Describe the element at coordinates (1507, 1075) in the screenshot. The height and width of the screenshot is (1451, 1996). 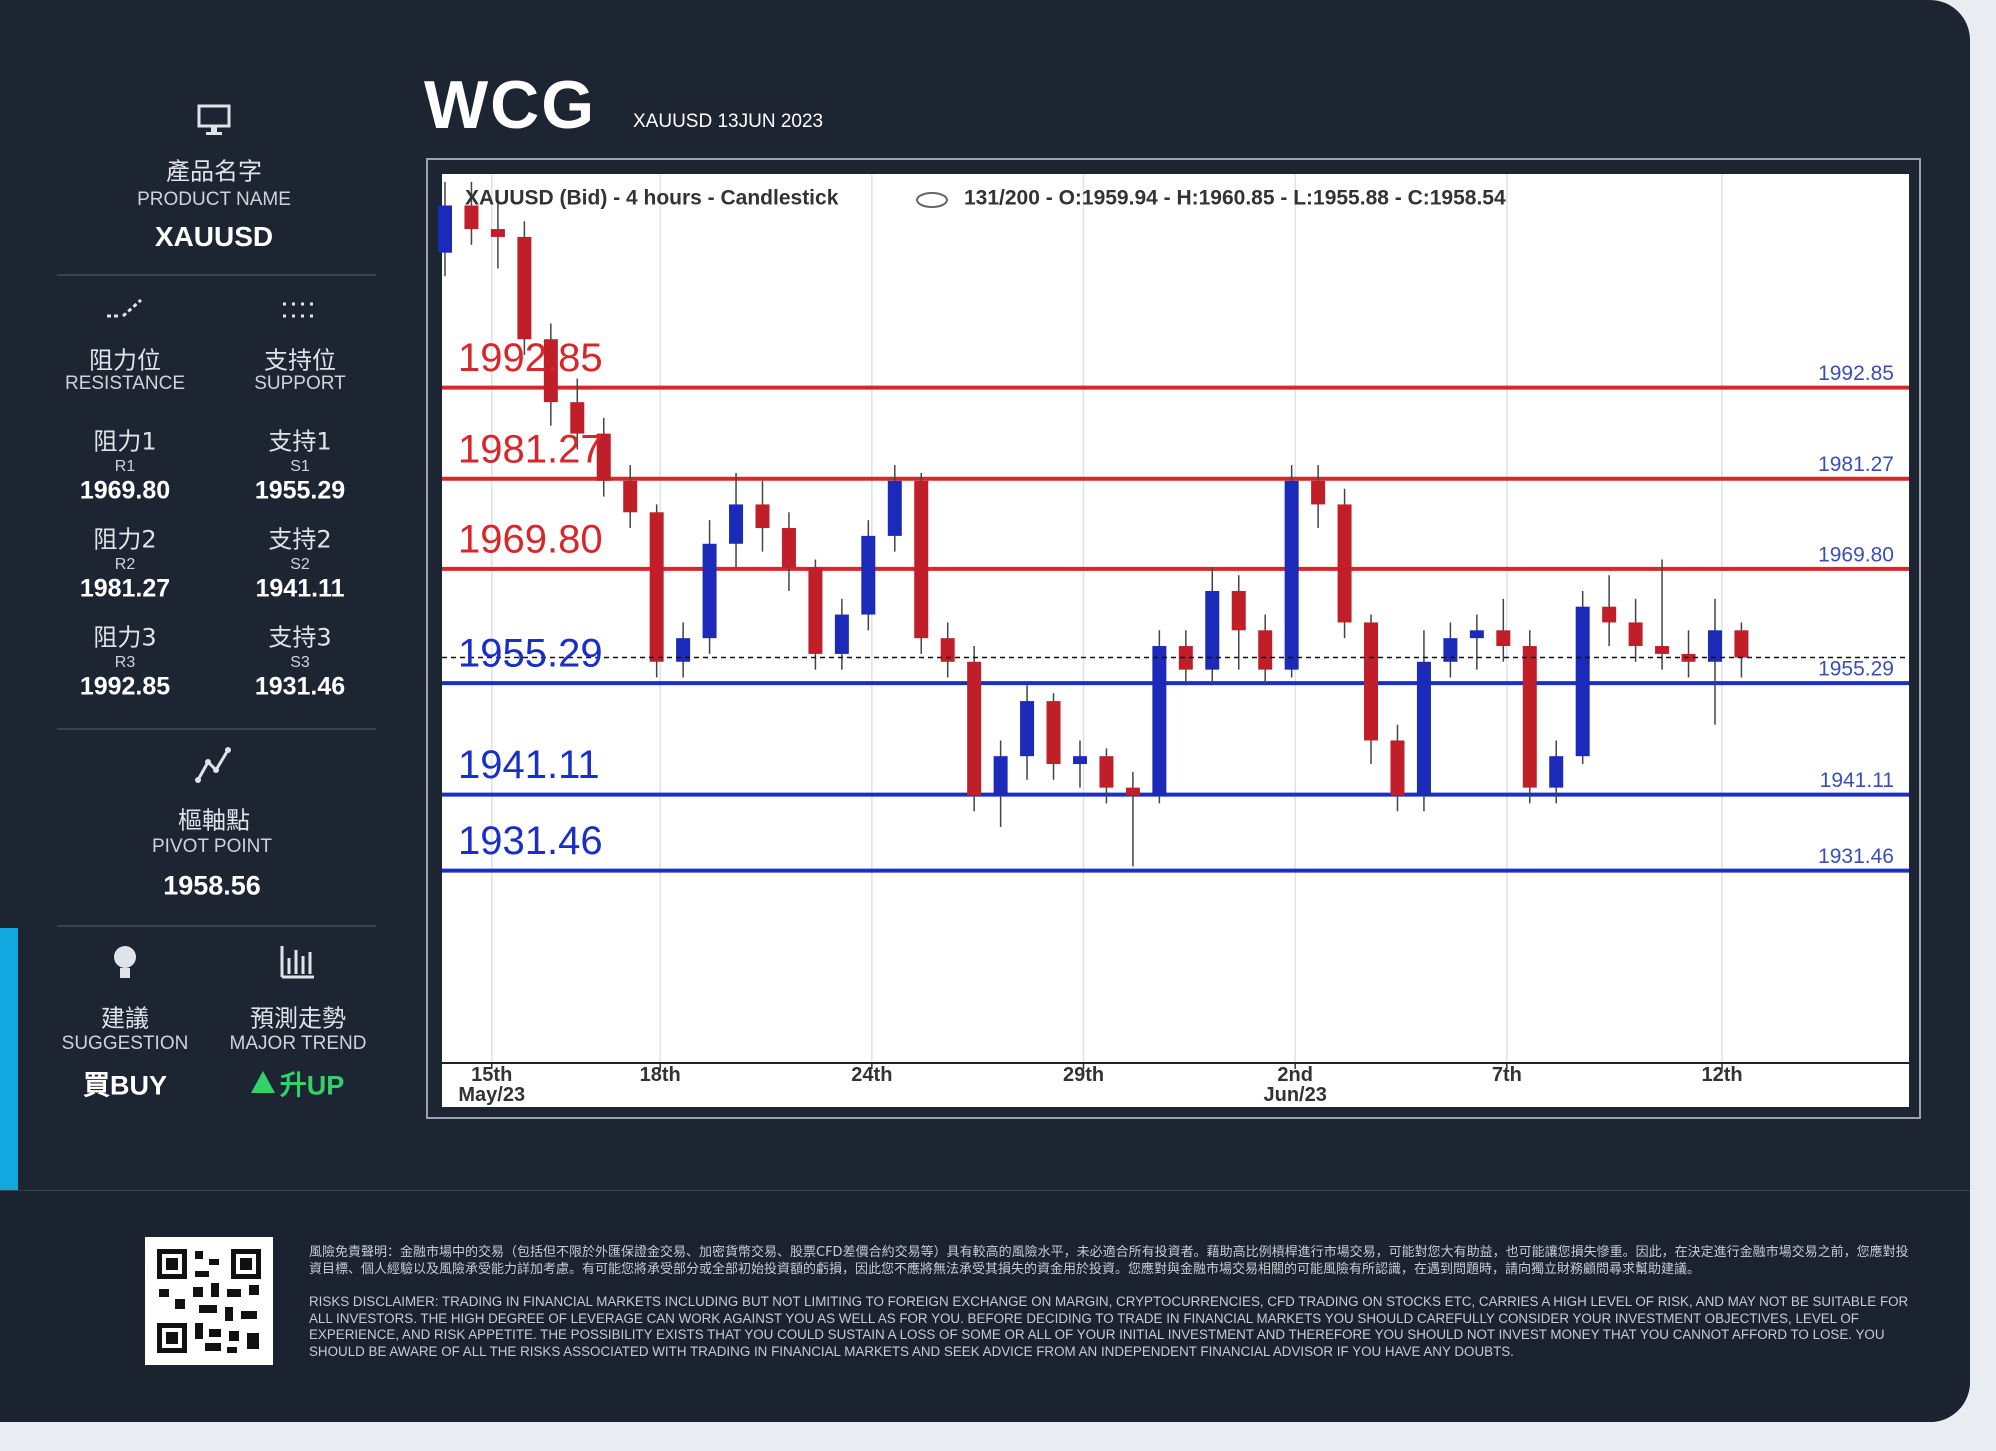
I see `x-tick-label: 7th` at that location.